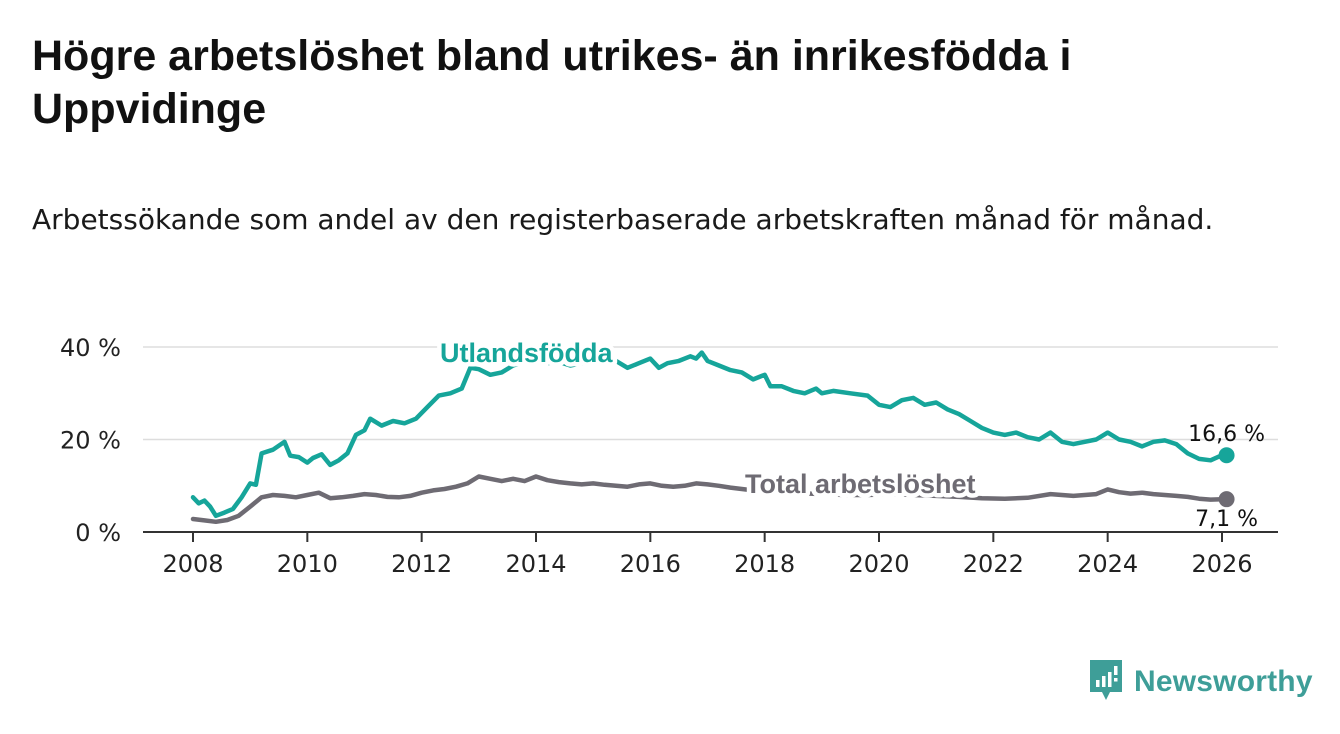  What do you see at coordinates (650, 564) in the screenshot?
I see `x-tick-label: 2016` at bounding box center [650, 564].